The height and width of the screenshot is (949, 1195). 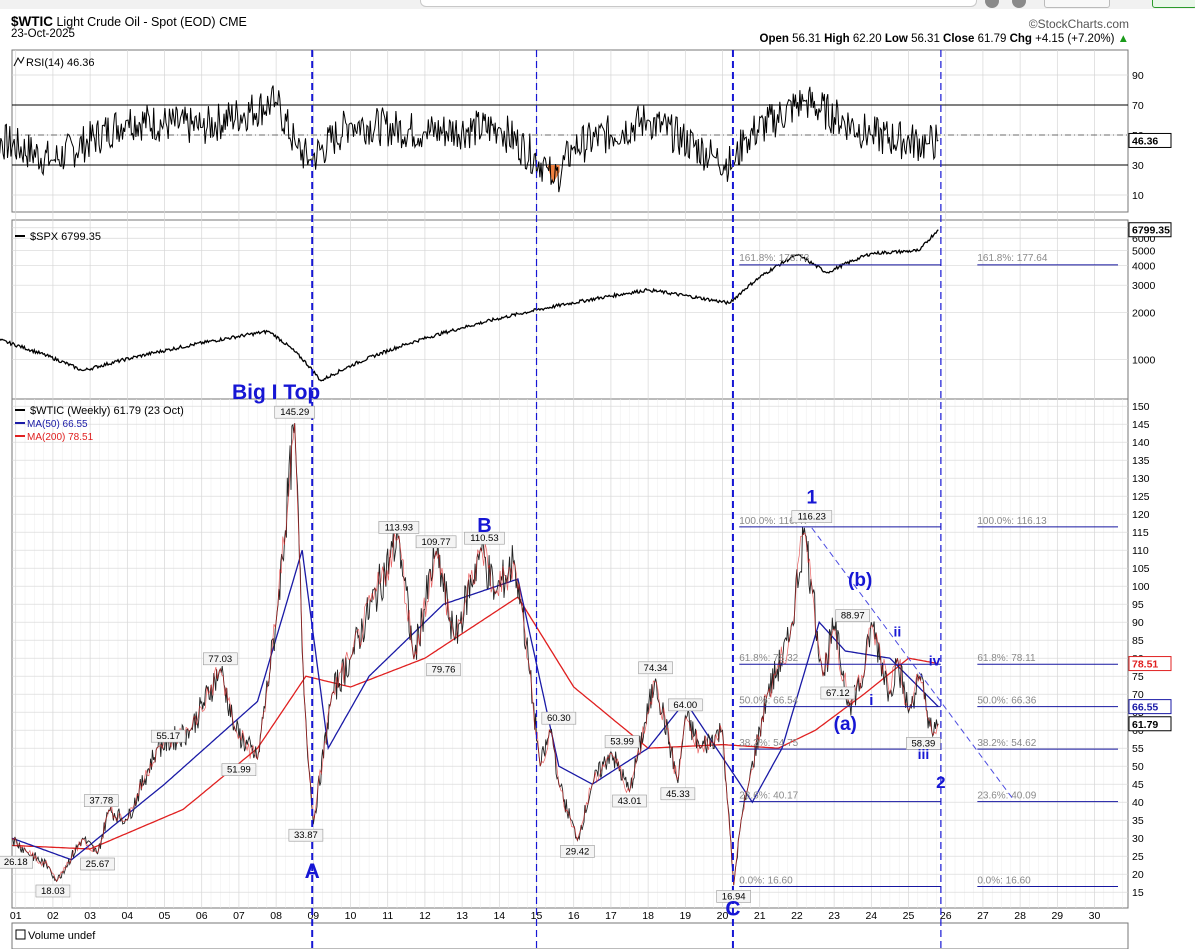 What do you see at coordinates (574, 916) in the screenshot?
I see `x-tick-label: 16` at bounding box center [574, 916].